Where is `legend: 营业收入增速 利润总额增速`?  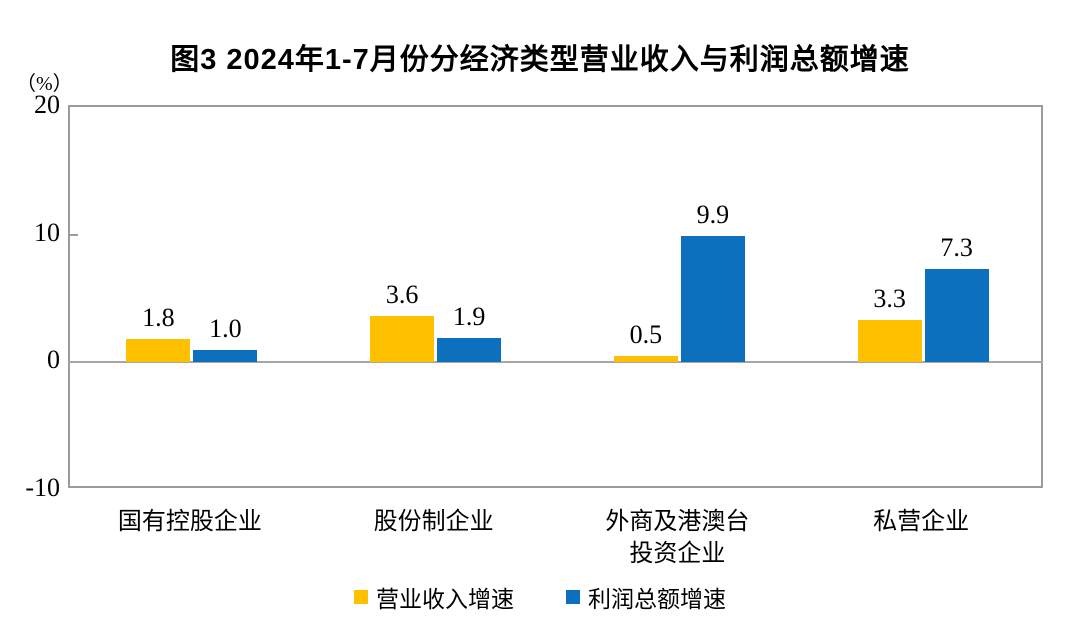 legend: 营业收入增速 利润总额增速 is located at coordinates (540, 597).